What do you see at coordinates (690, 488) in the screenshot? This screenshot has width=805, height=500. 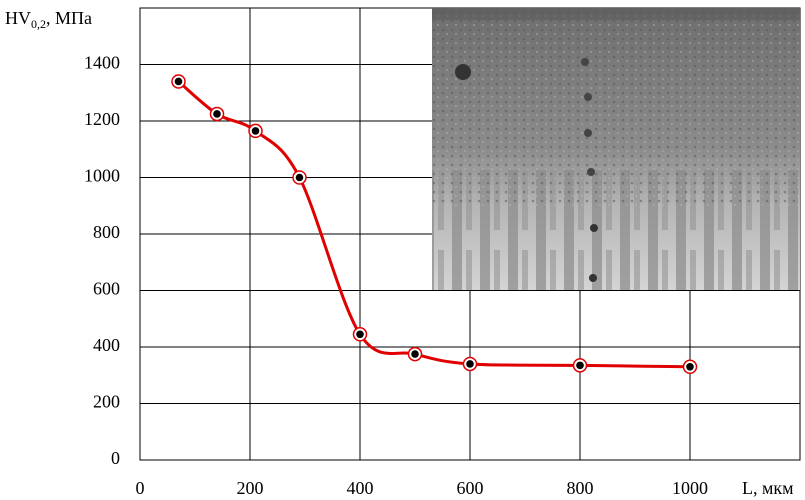 I see `x-tick-label: 1000` at bounding box center [690, 488].